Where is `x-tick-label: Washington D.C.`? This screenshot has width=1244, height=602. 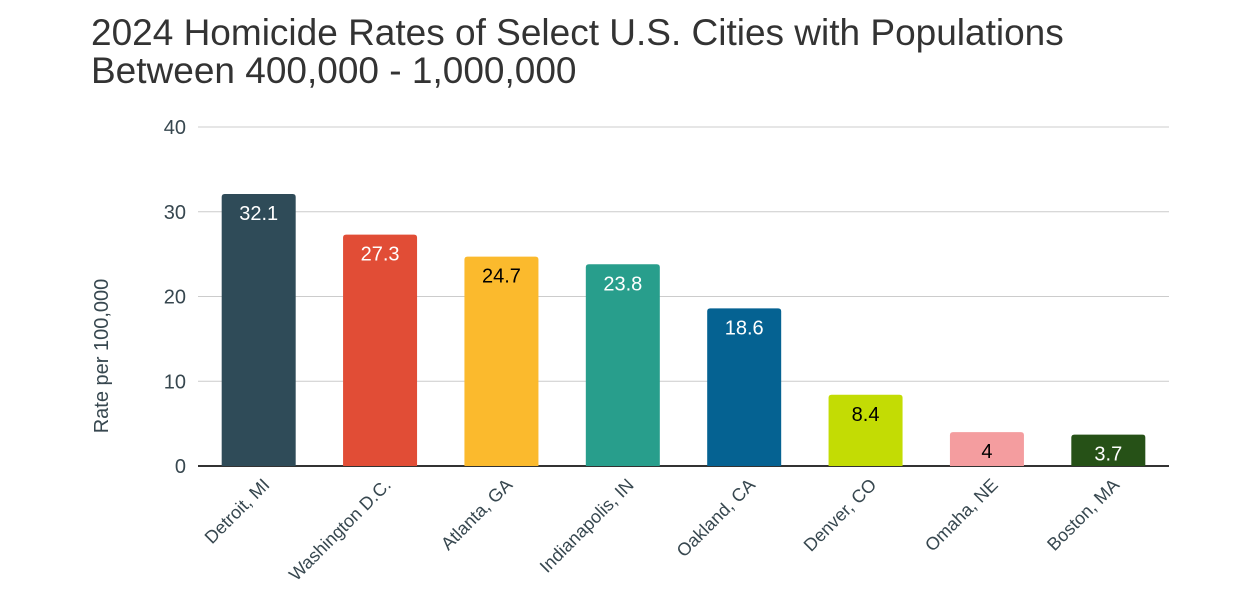
x-tick-label: Washington D.C. is located at coordinates (340, 530).